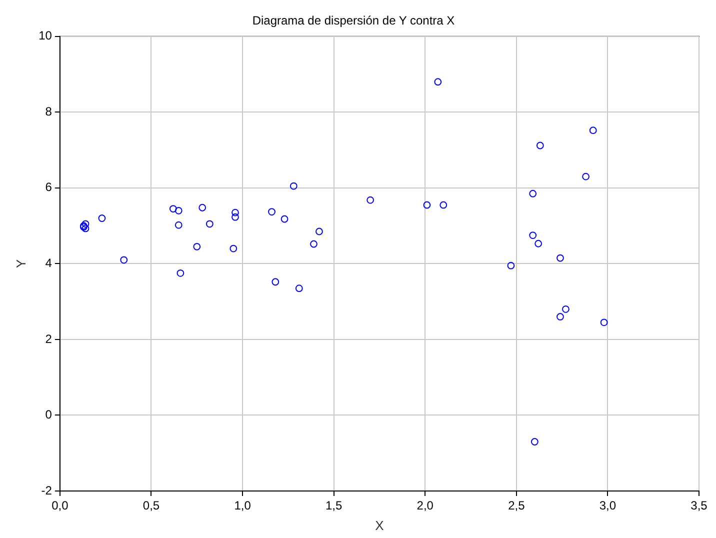  What do you see at coordinates (48, 339) in the screenshot?
I see `y-tick-label: 2` at bounding box center [48, 339].